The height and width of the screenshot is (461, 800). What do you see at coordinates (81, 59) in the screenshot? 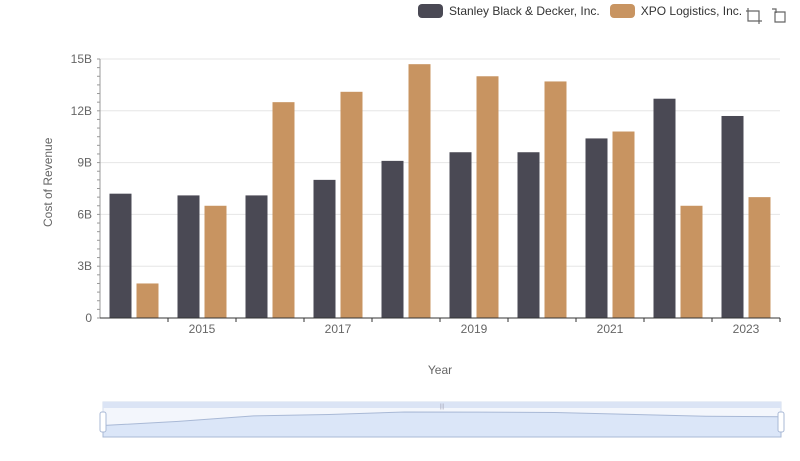
I see `y-tick-label: 15B` at bounding box center [81, 59].